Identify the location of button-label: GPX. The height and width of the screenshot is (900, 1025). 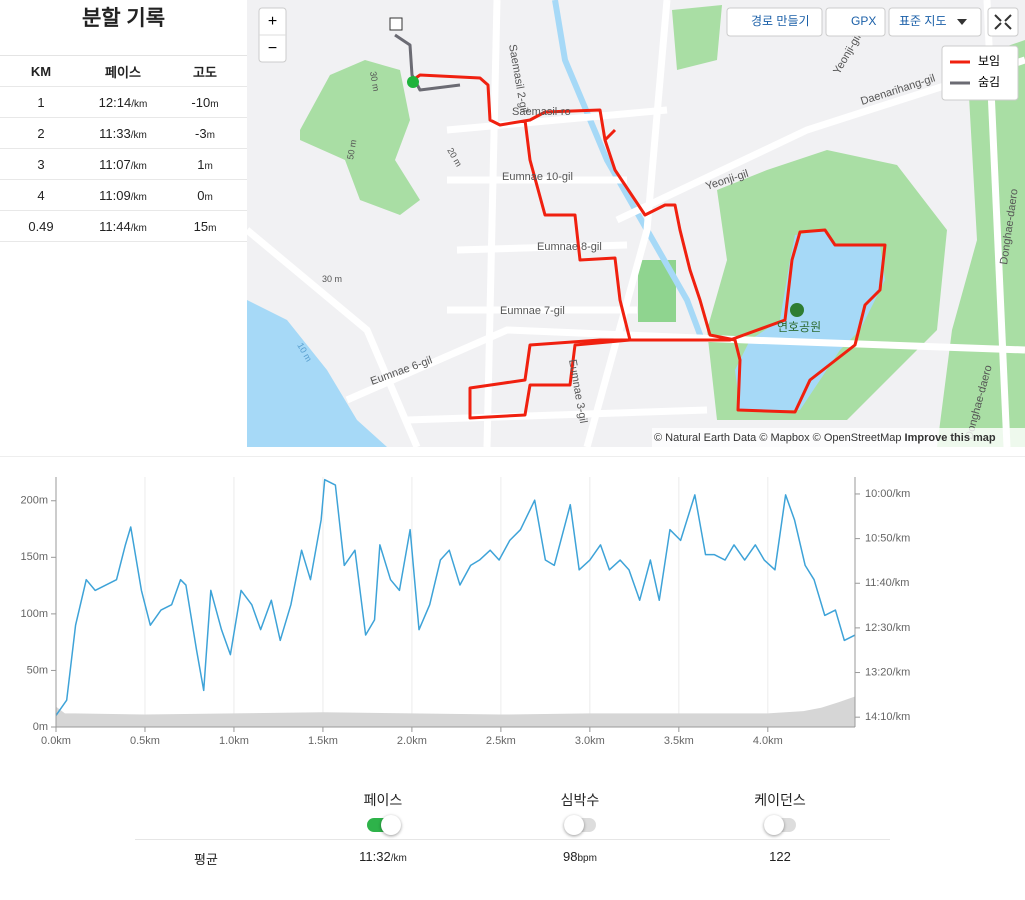
(863, 21).